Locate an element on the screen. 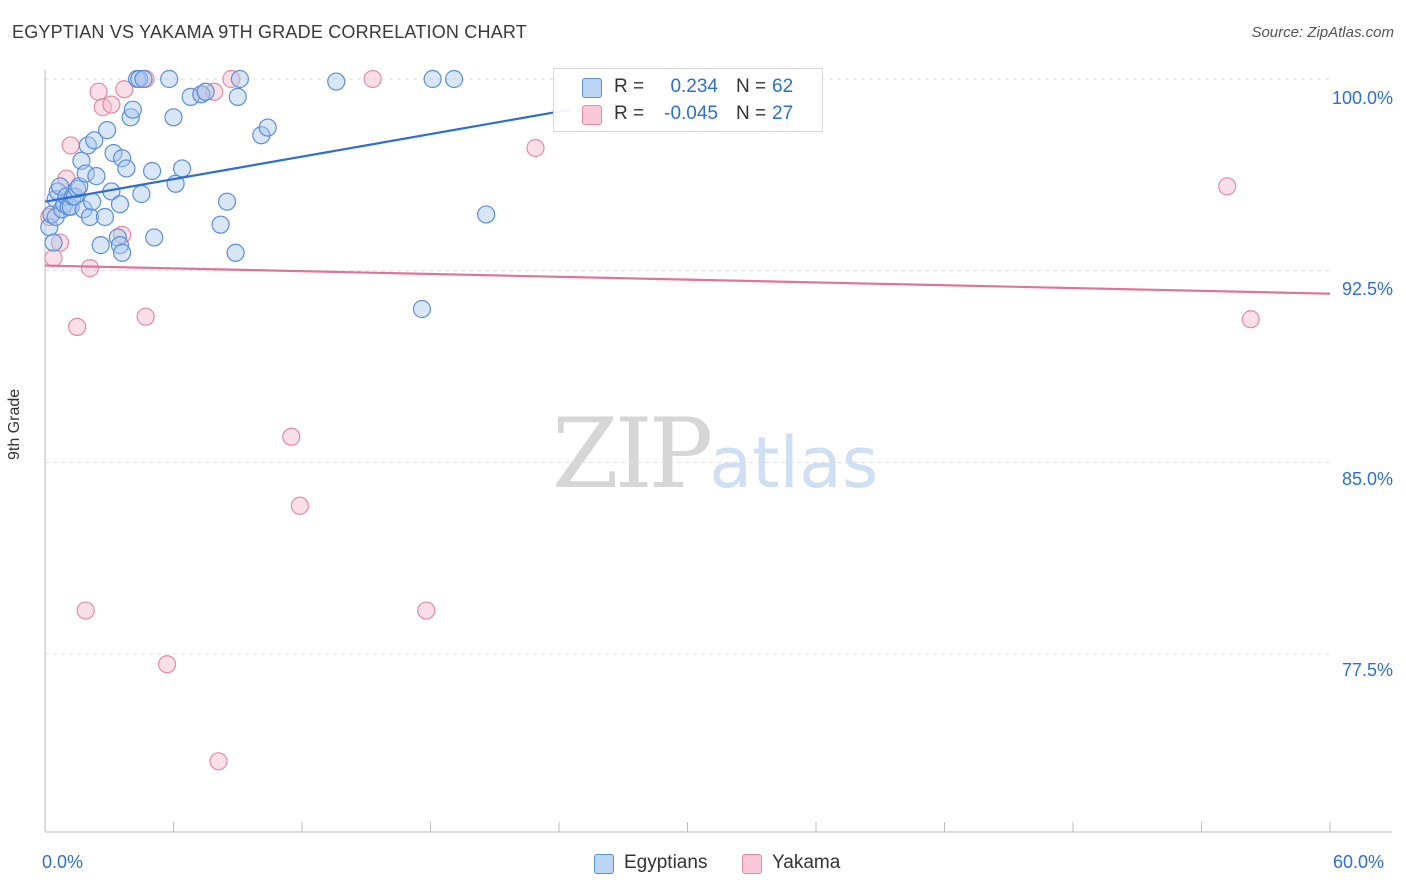  legend-label-yakama: Yakama is located at coordinates (806, 862).